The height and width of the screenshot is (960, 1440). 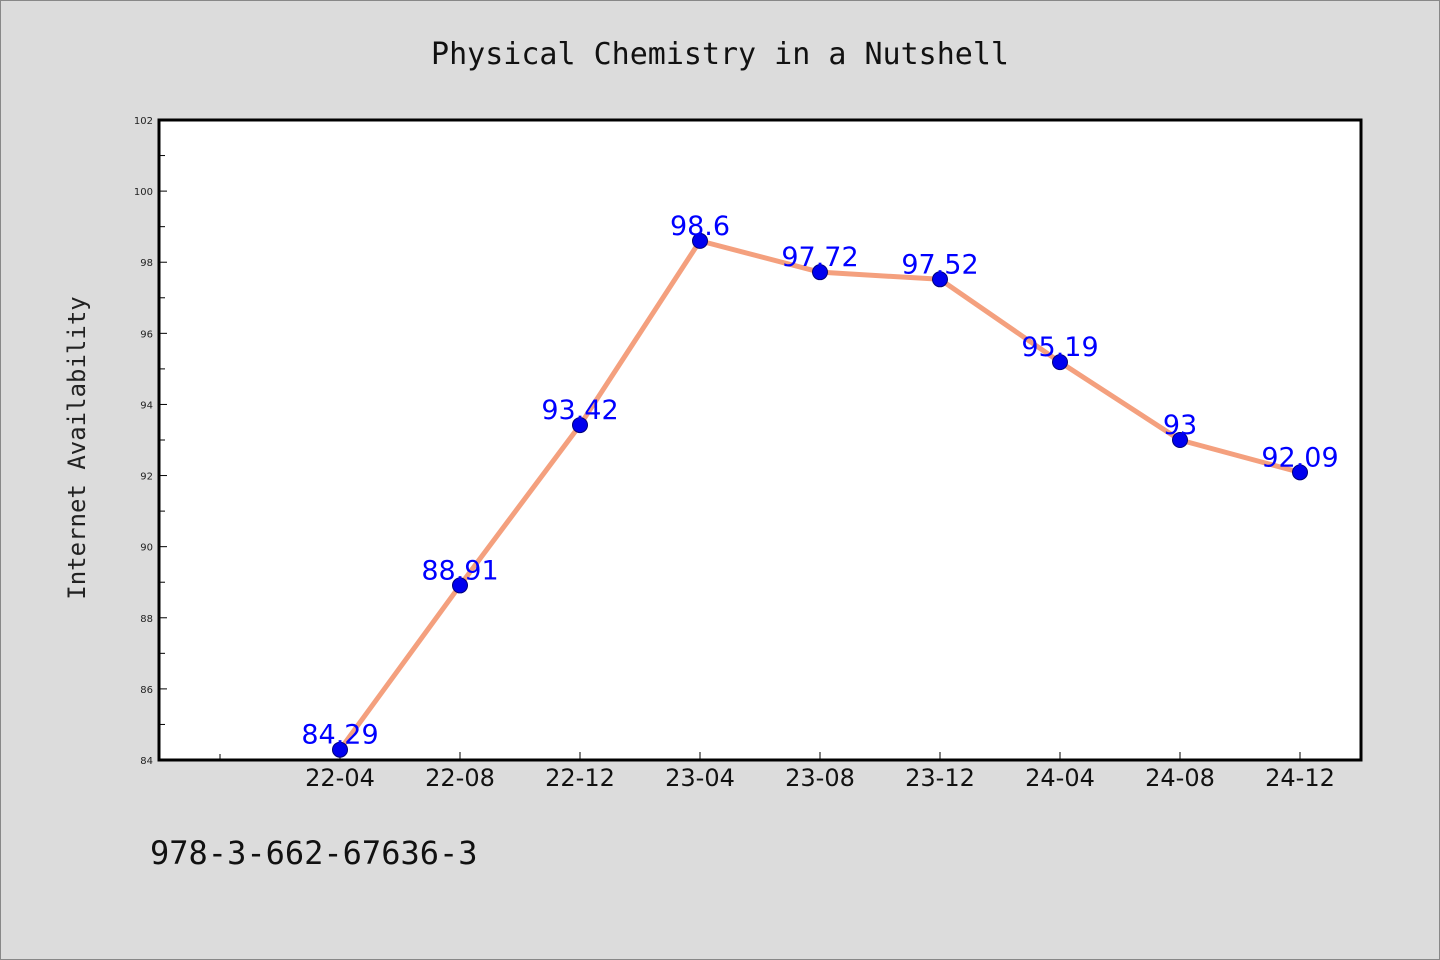 I want to click on data-label: 92.09, so click(x=1299, y=457).